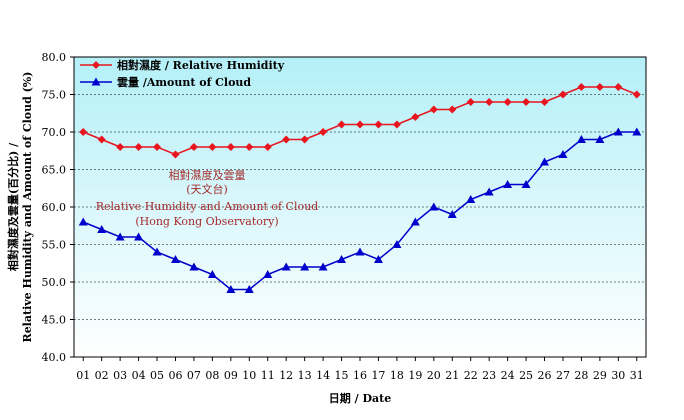 The height and width of the screenshot is (420, 684). Describe the element at coordinates (207, 189) in the screenshot. I see `annotation-line-2: (天文台)` at that location.